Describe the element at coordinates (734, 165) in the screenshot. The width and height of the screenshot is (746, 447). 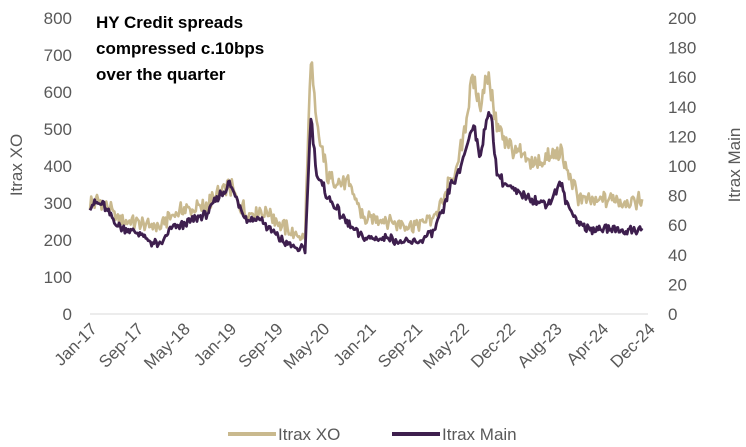
I see `y-right-axis-title: Itrax Main` at that location.